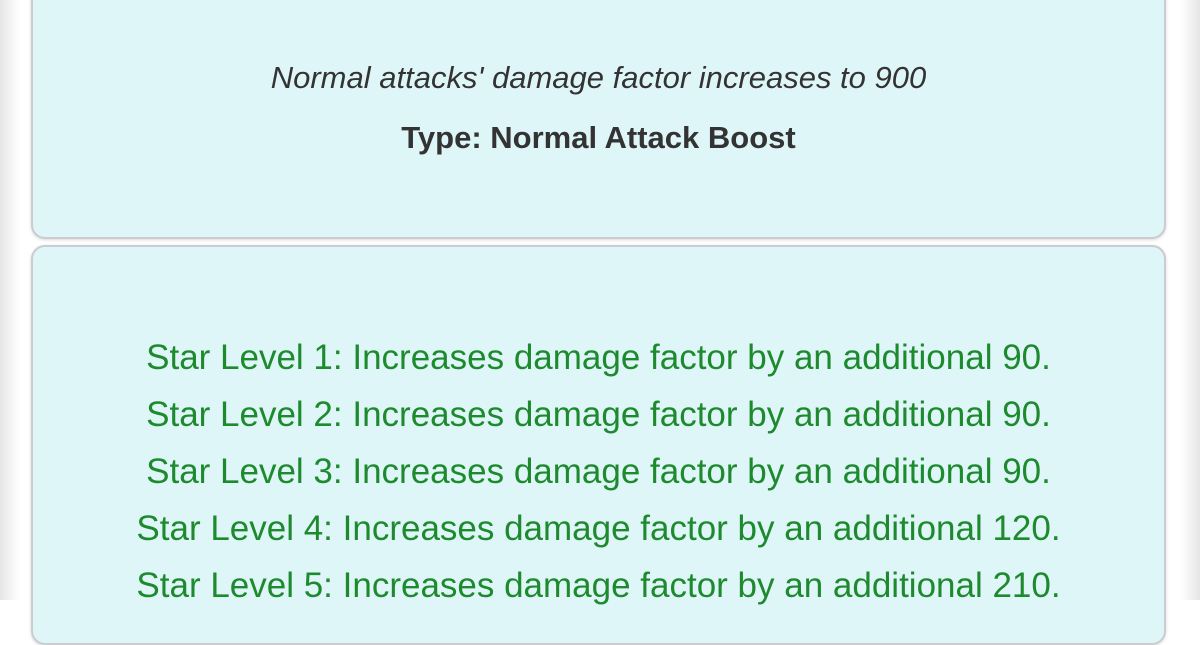 This screenshot has width=1200, height=645. Describe the element at coordinates (598, 137) in the screenshot. I see `skill-type: Type: Normal Attack Boost` at that location.